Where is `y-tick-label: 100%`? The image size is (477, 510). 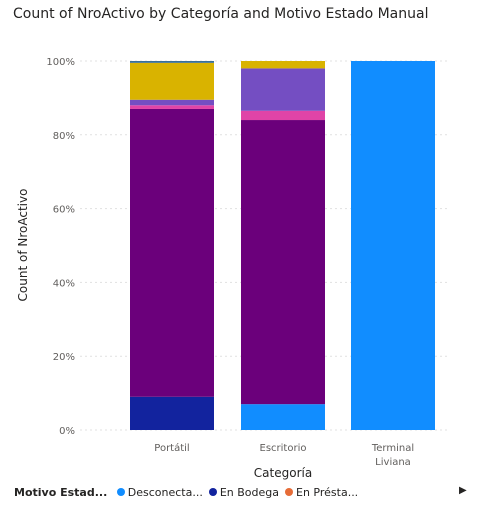 y-tick-label: 100% is located at coordinates (60, 62).